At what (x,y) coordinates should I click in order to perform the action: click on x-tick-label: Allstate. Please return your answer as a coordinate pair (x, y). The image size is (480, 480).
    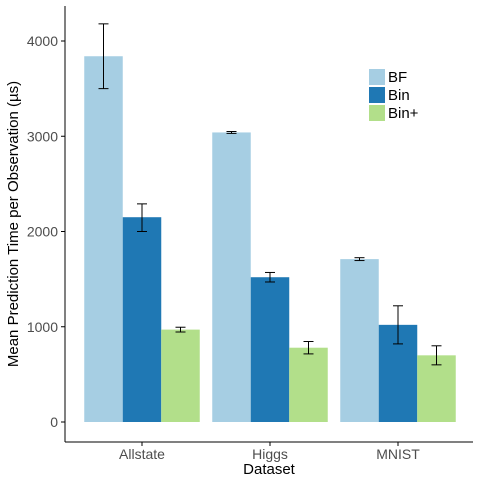
    Looking at the image, I should click on (142, 454).